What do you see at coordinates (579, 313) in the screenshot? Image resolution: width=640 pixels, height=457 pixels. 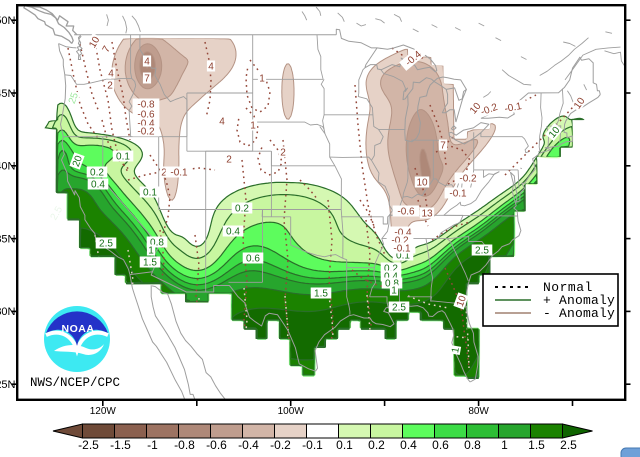 I see `svg-text: - Anomaly` at bounding box center [579, 313].